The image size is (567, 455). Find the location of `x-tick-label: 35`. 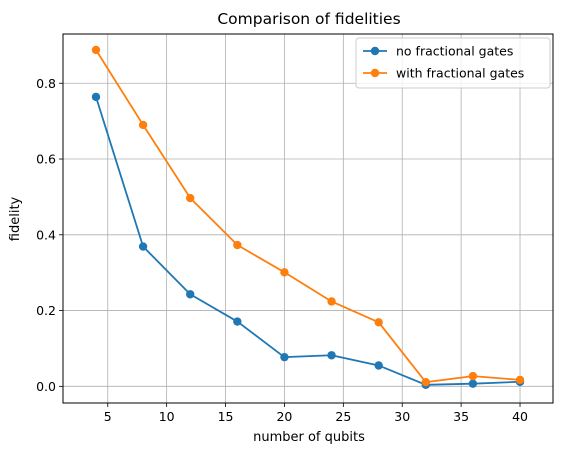

x-tick-label: 35 is located at coordinates (461, 416).